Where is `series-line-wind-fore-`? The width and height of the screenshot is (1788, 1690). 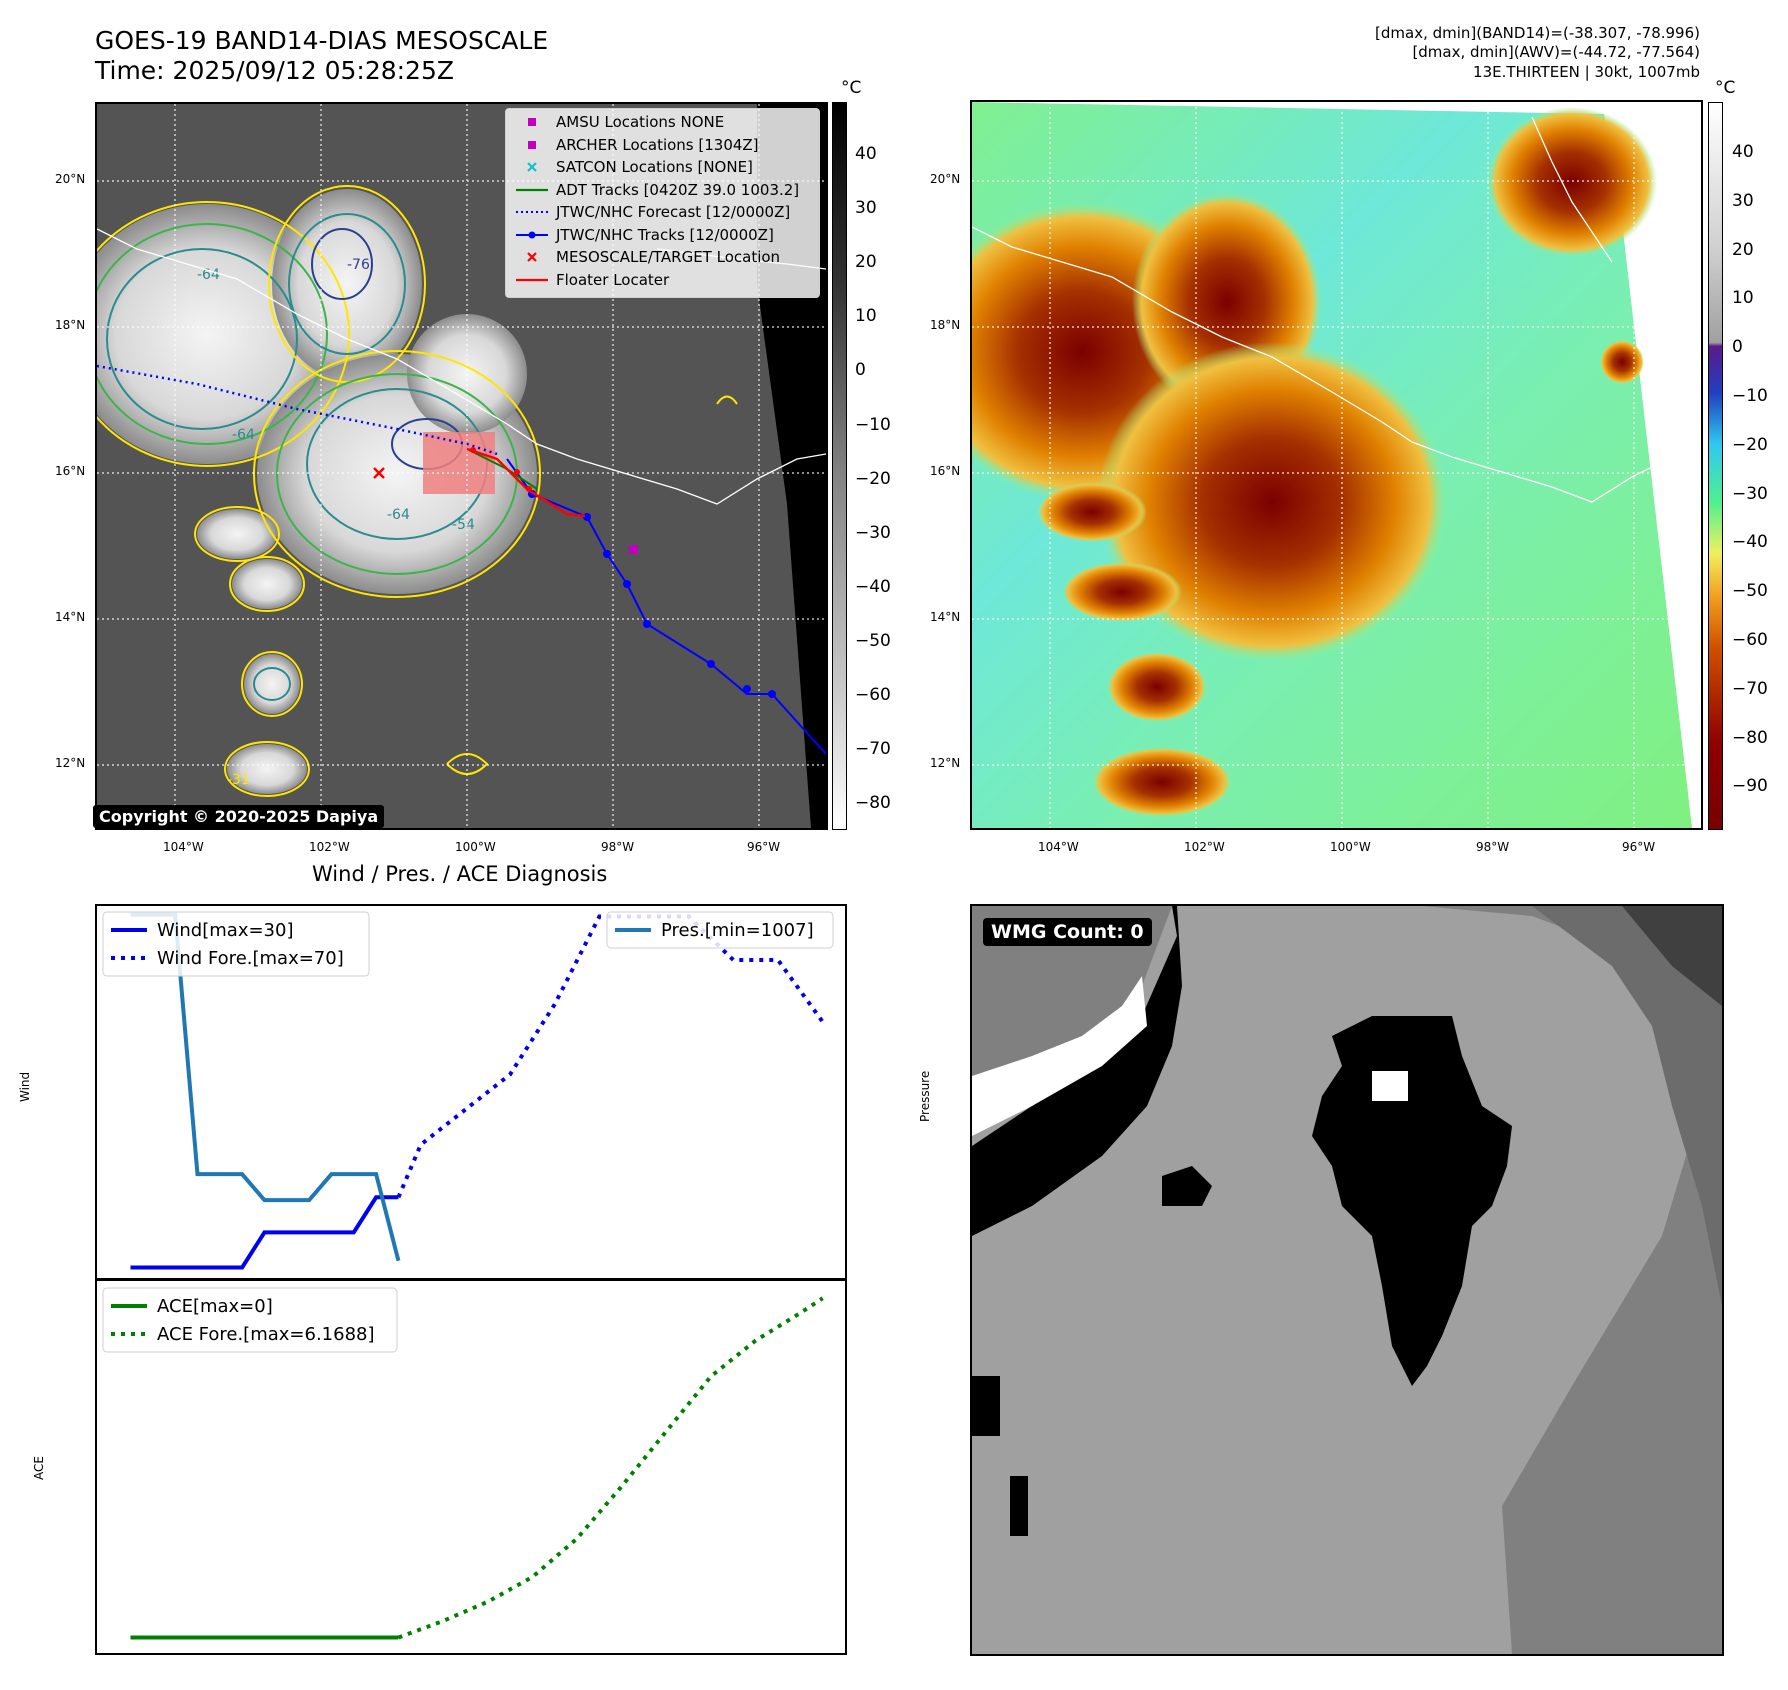
series-line-wind-fore- is located at coordinates (610, 1056).